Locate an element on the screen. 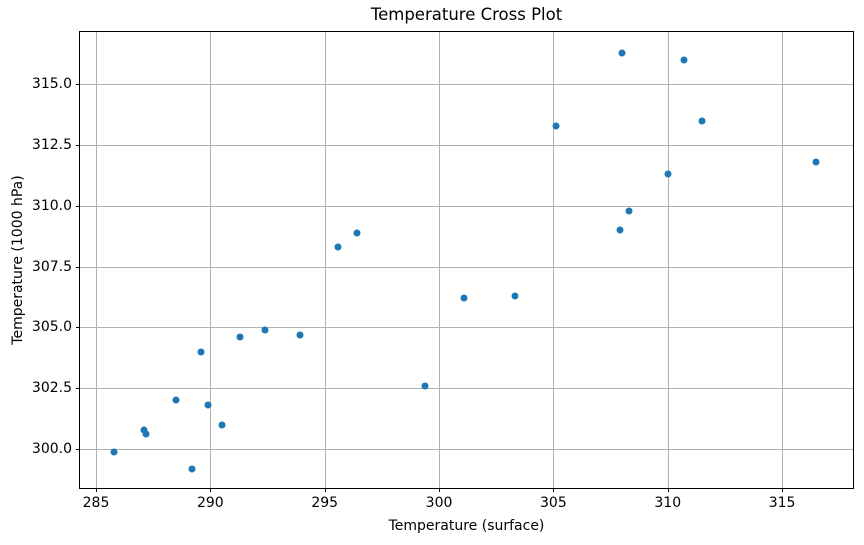 This screenshot has width=864, height=545. x-tick-label: 290 is located at coordinates (210, 503).